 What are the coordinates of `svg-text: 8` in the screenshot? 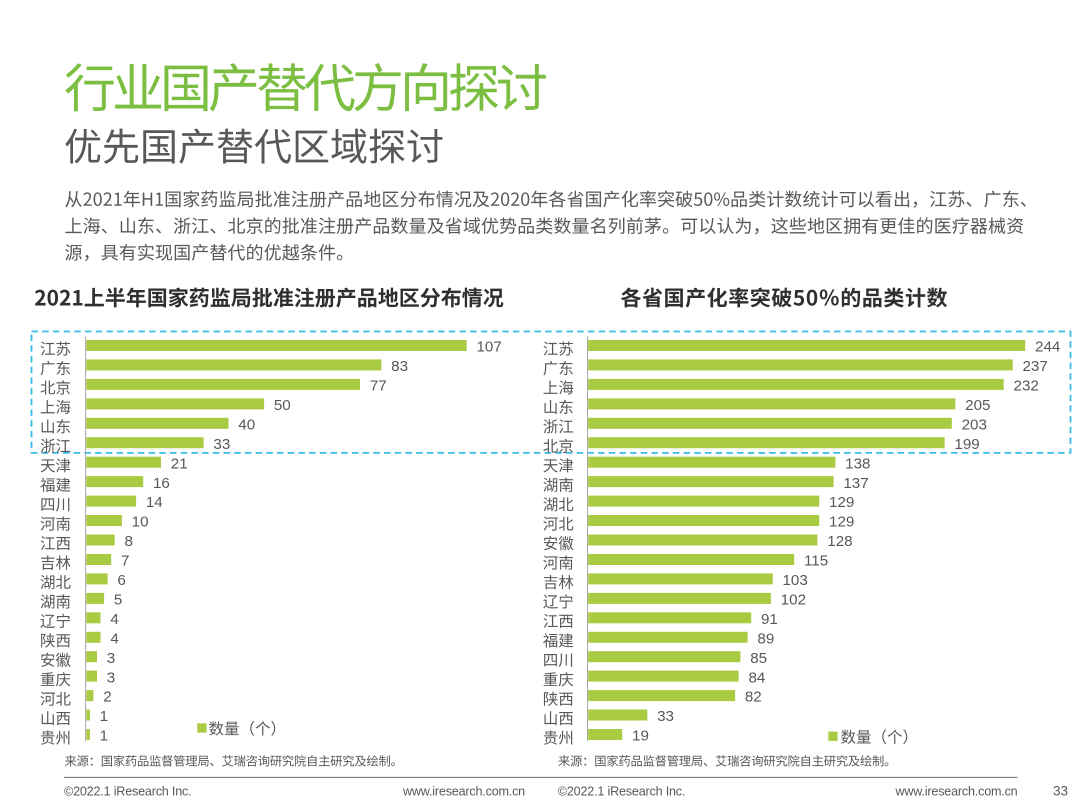 It's located at (129, 541).